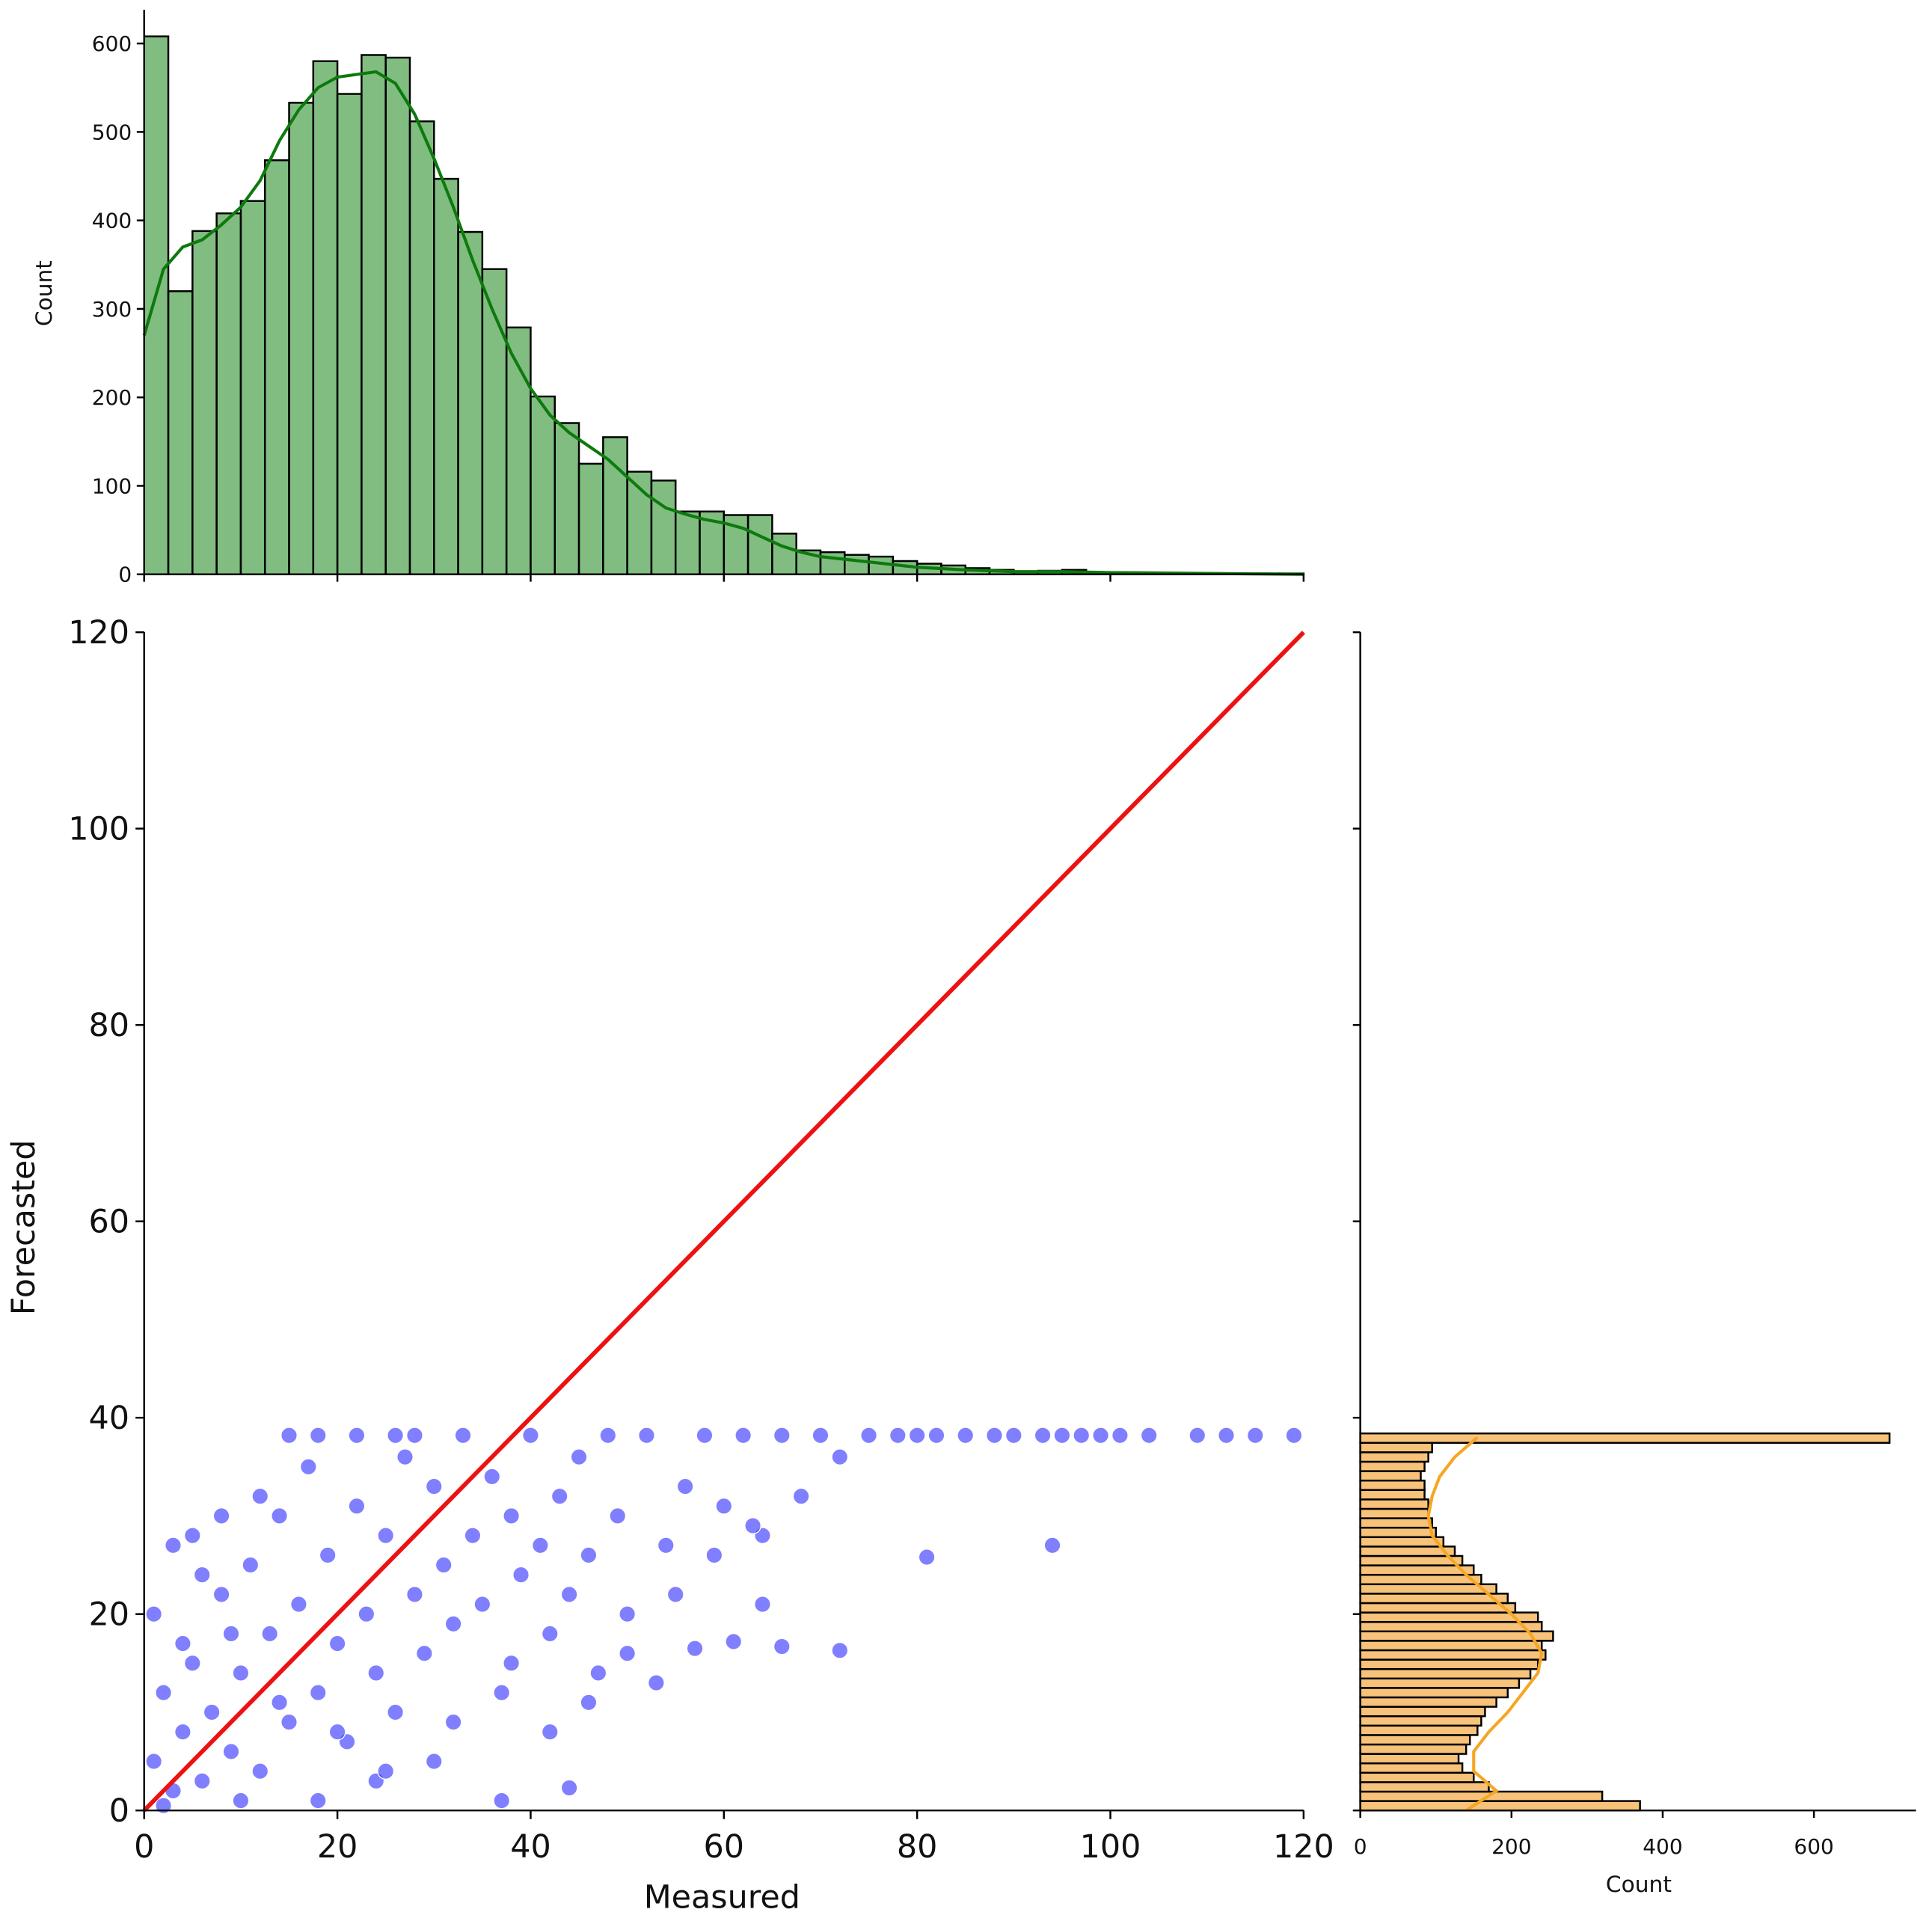  I want to click on y-tick-label: 0, so click(119, 1811).